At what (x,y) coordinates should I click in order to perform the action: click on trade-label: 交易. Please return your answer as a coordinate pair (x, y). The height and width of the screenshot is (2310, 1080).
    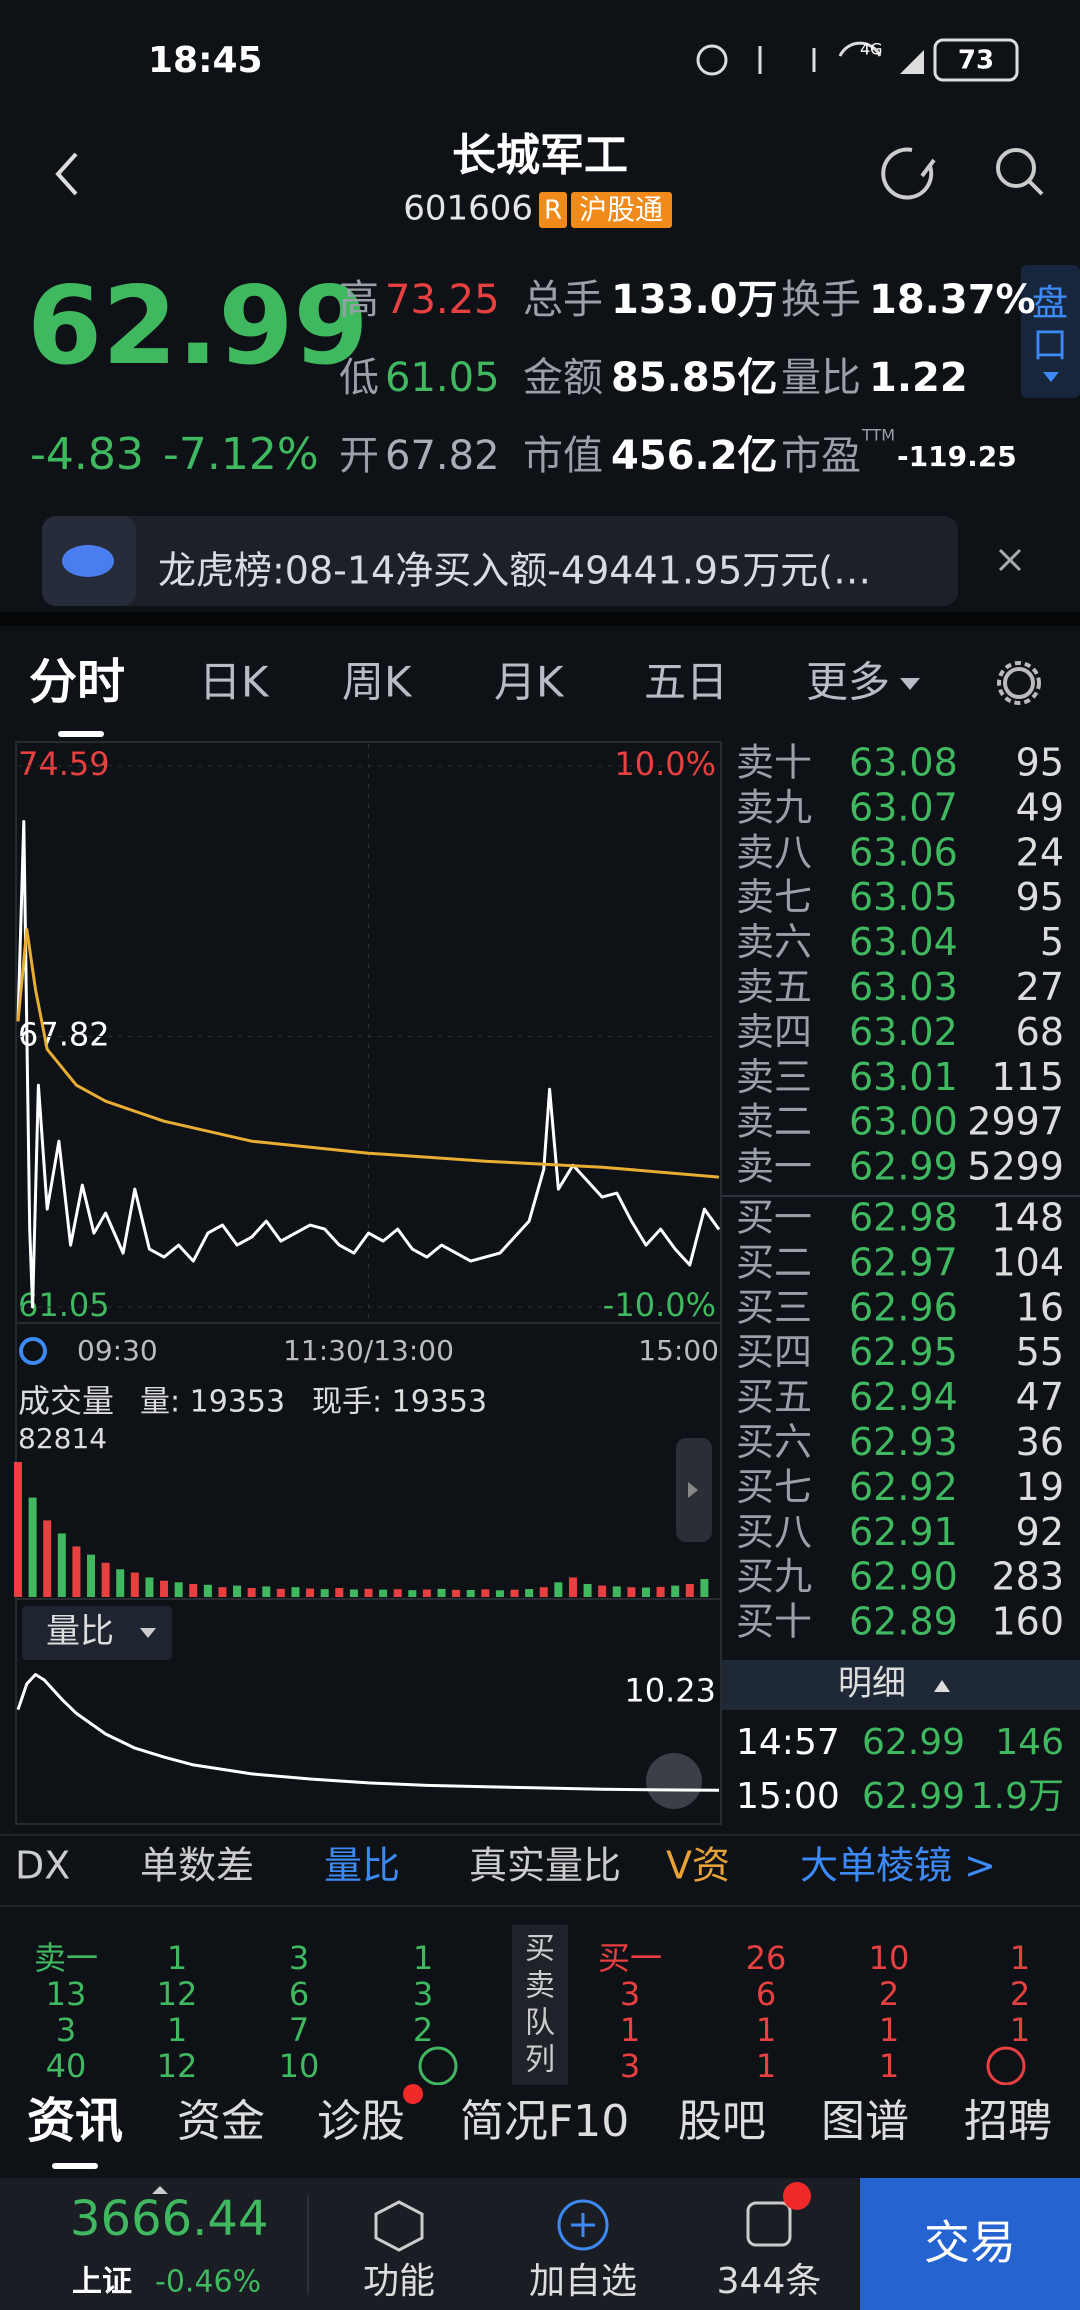
    Looking at the image, I should click on (970, 2243).